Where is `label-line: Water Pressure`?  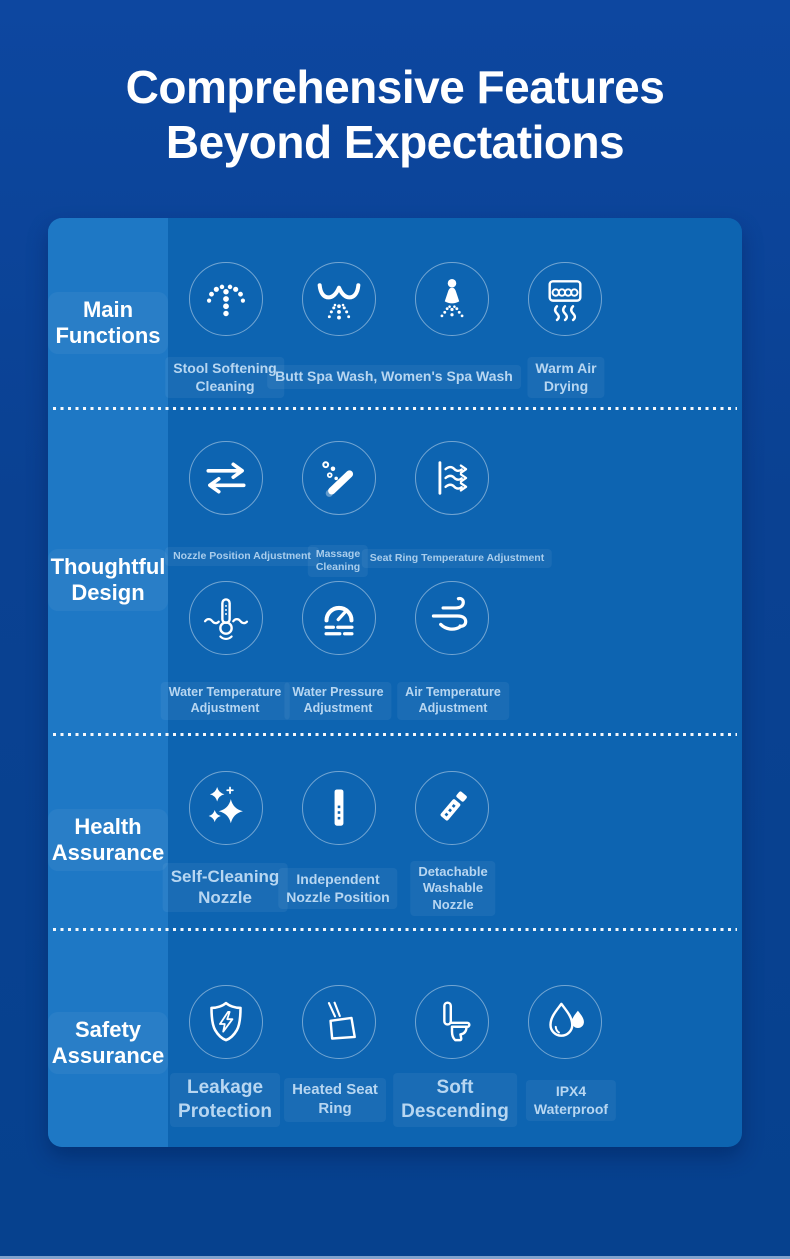 label-line: Water Pressure is located at coordinates (338, 692).